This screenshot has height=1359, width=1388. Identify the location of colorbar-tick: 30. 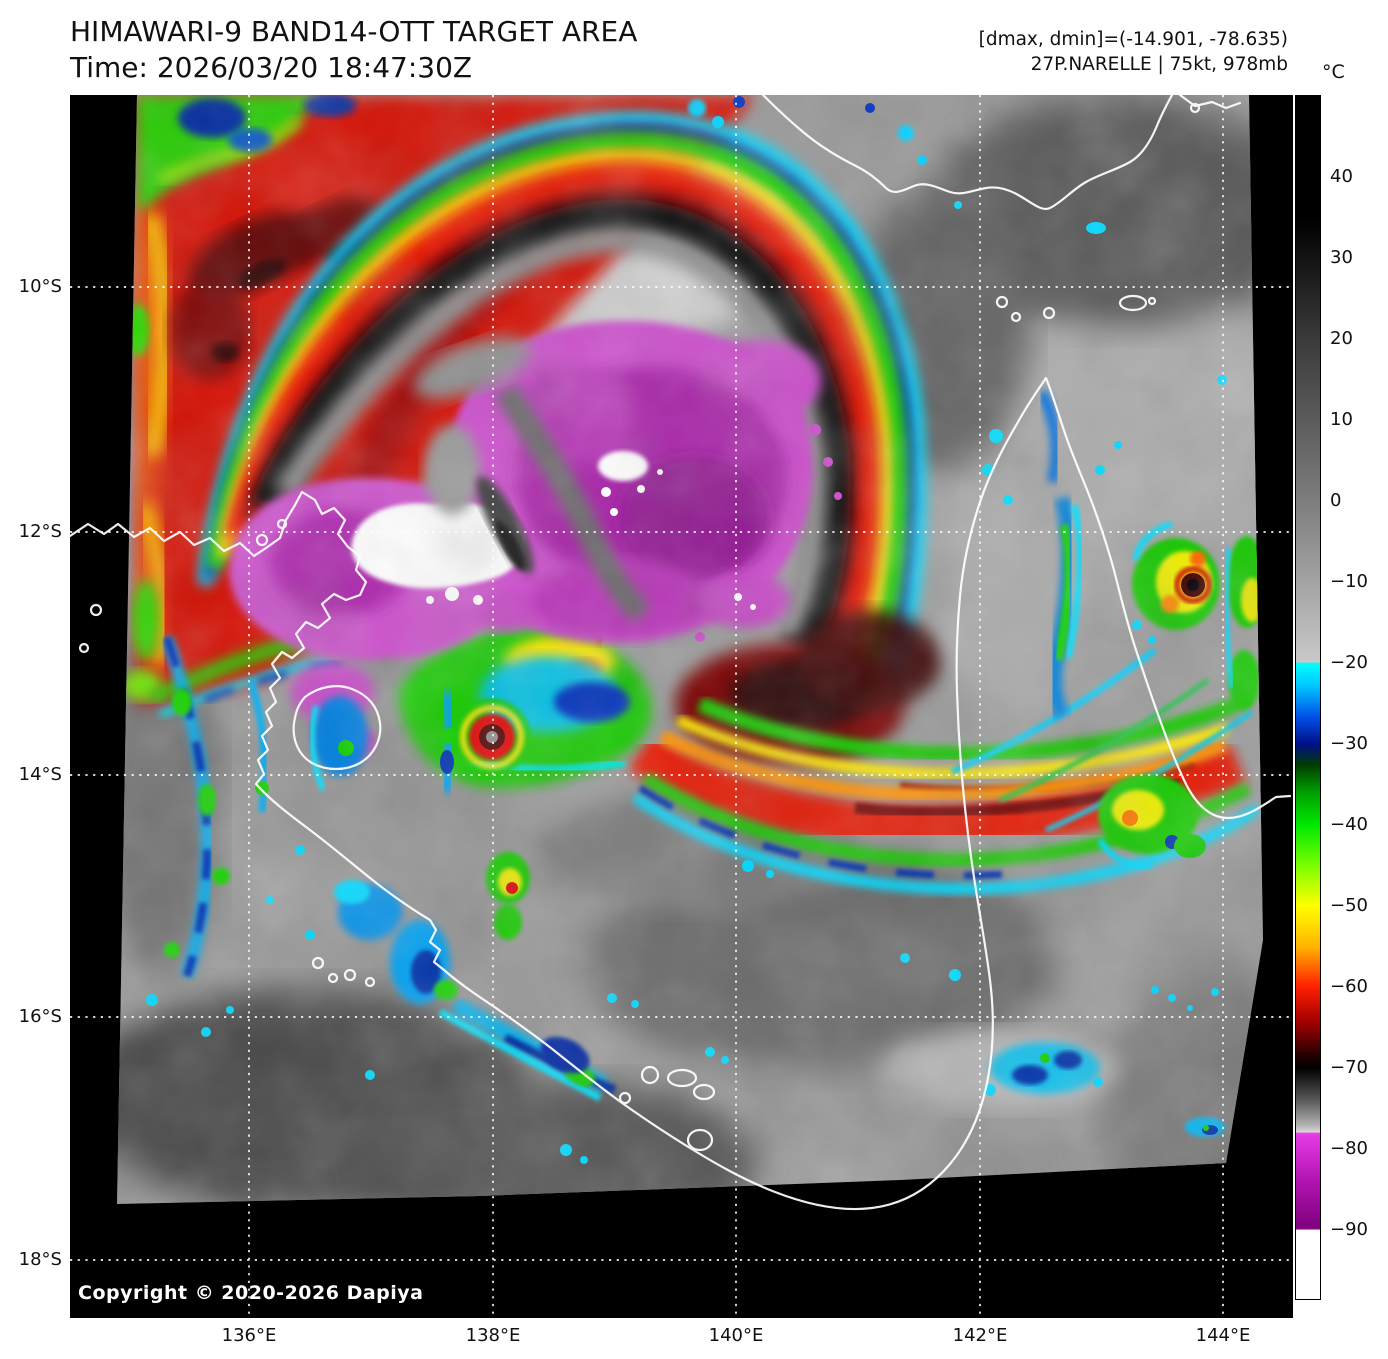
(1341, 257).